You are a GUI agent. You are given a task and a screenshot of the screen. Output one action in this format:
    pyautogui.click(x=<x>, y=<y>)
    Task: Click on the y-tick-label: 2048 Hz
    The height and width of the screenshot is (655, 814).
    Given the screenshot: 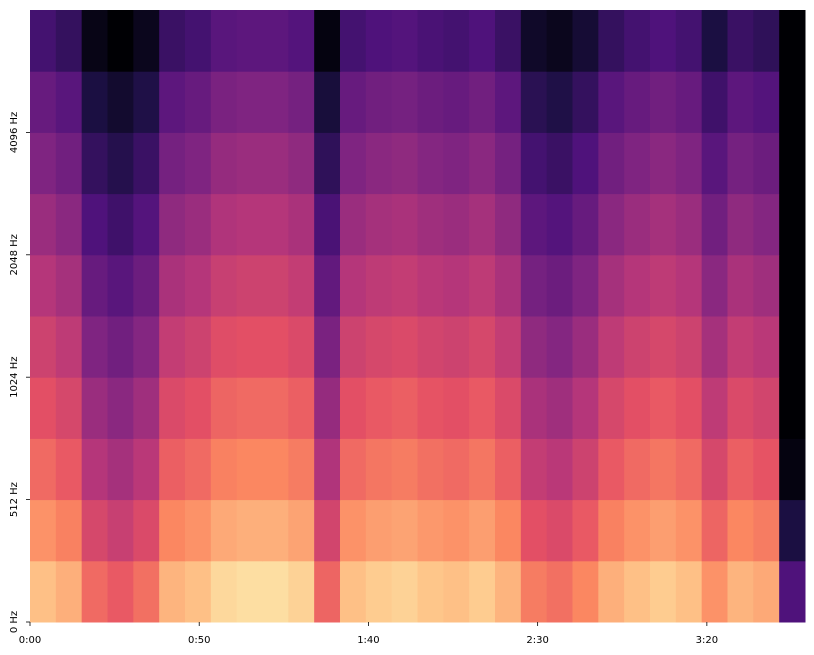 What is the action you would take?
    pyautogui.click(x=14, y=254)
    